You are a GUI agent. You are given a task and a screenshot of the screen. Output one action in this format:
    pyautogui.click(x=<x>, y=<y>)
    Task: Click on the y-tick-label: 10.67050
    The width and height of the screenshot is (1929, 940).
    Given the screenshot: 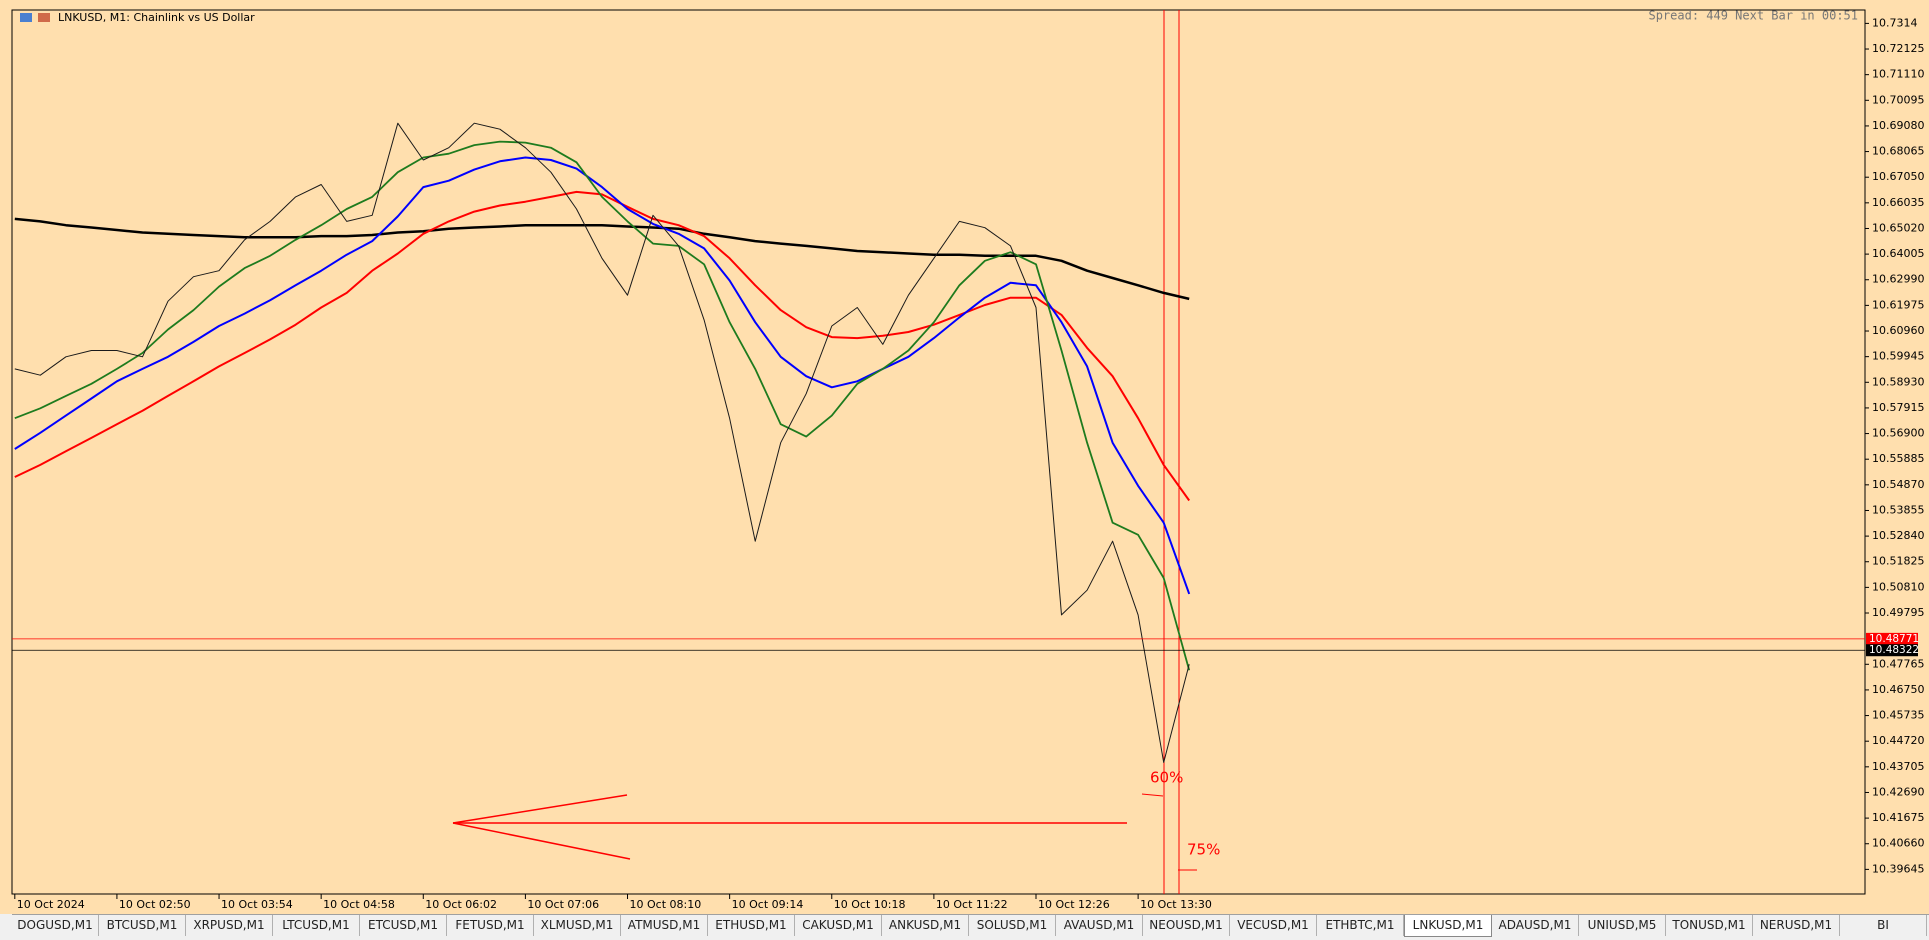 What is the action you would take?
    pyautogui.click(x=1898, y=176)
    